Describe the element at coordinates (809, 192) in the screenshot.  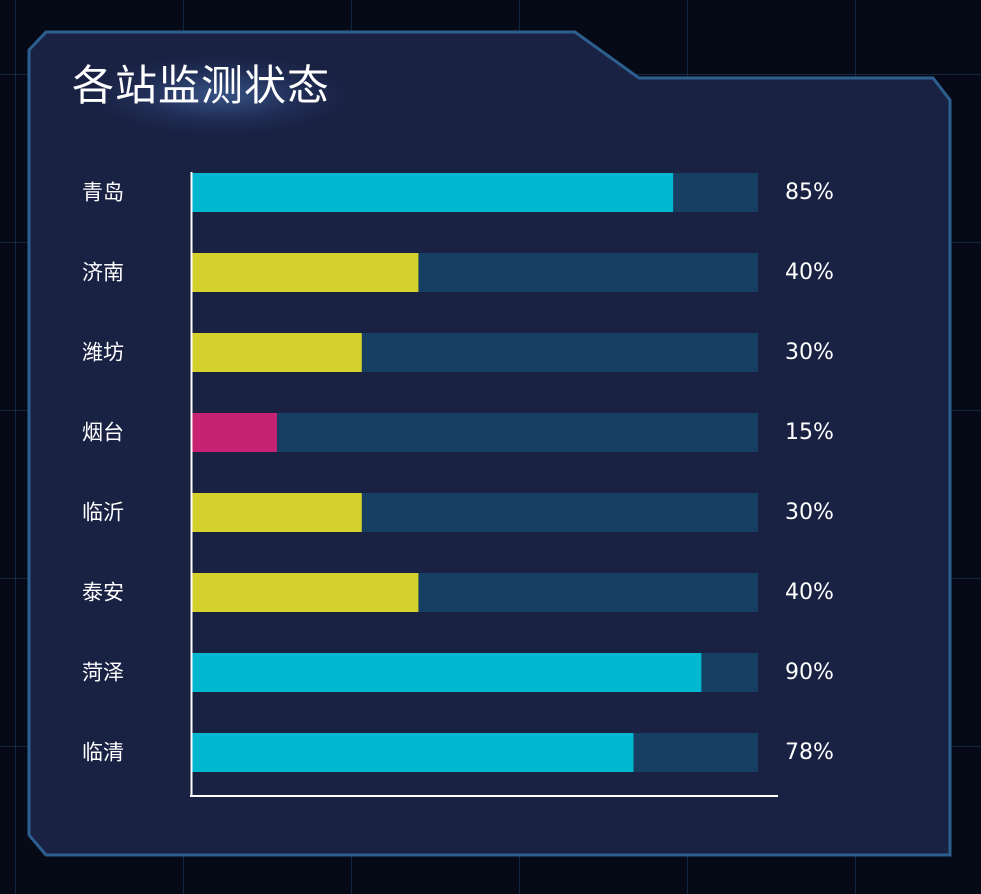
I see `value-label: 85%` at that location.